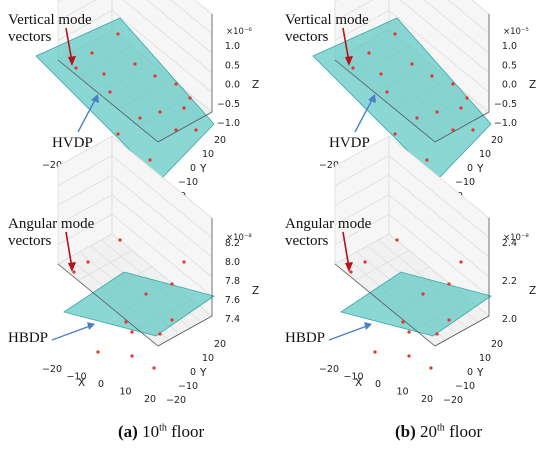  Describe the element at coordinates (405, 431) in the screenshot. I see `caption-b-tag: (b)` at that location.